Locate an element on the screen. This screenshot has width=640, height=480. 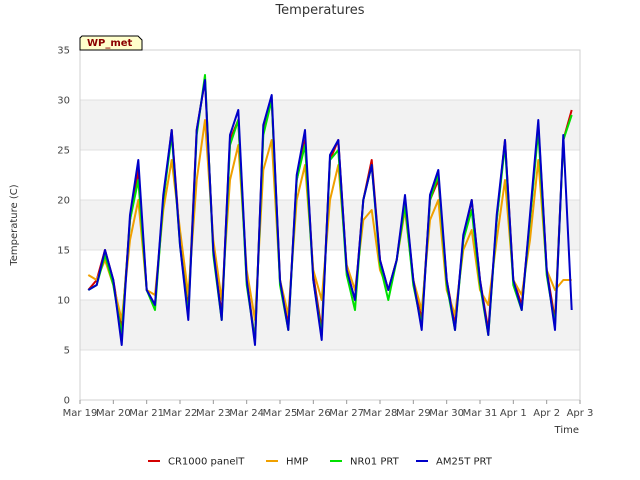
y-tick-label: 20 is located at coordinates (63, 201).